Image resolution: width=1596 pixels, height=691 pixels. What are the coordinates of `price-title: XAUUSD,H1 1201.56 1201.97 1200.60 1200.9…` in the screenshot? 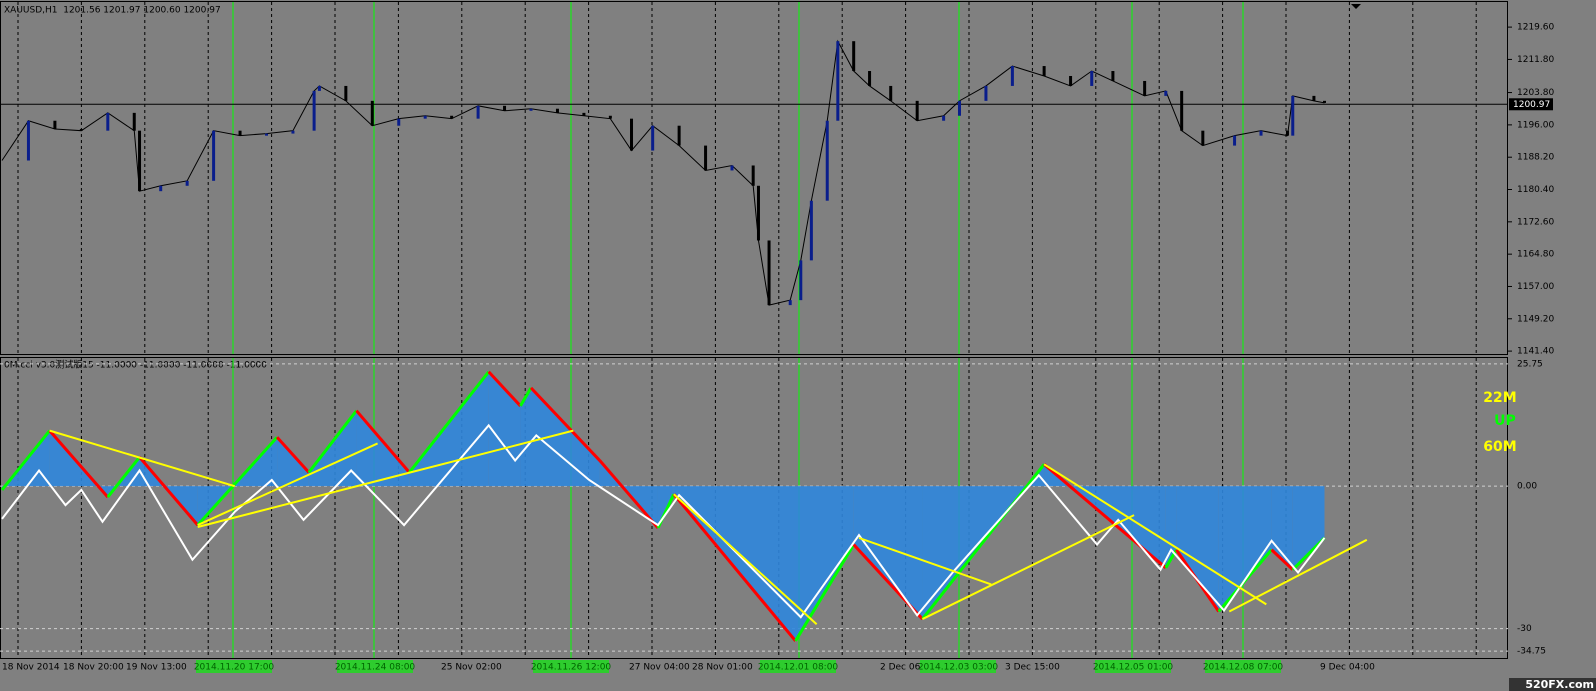 It's located at (112, 11).